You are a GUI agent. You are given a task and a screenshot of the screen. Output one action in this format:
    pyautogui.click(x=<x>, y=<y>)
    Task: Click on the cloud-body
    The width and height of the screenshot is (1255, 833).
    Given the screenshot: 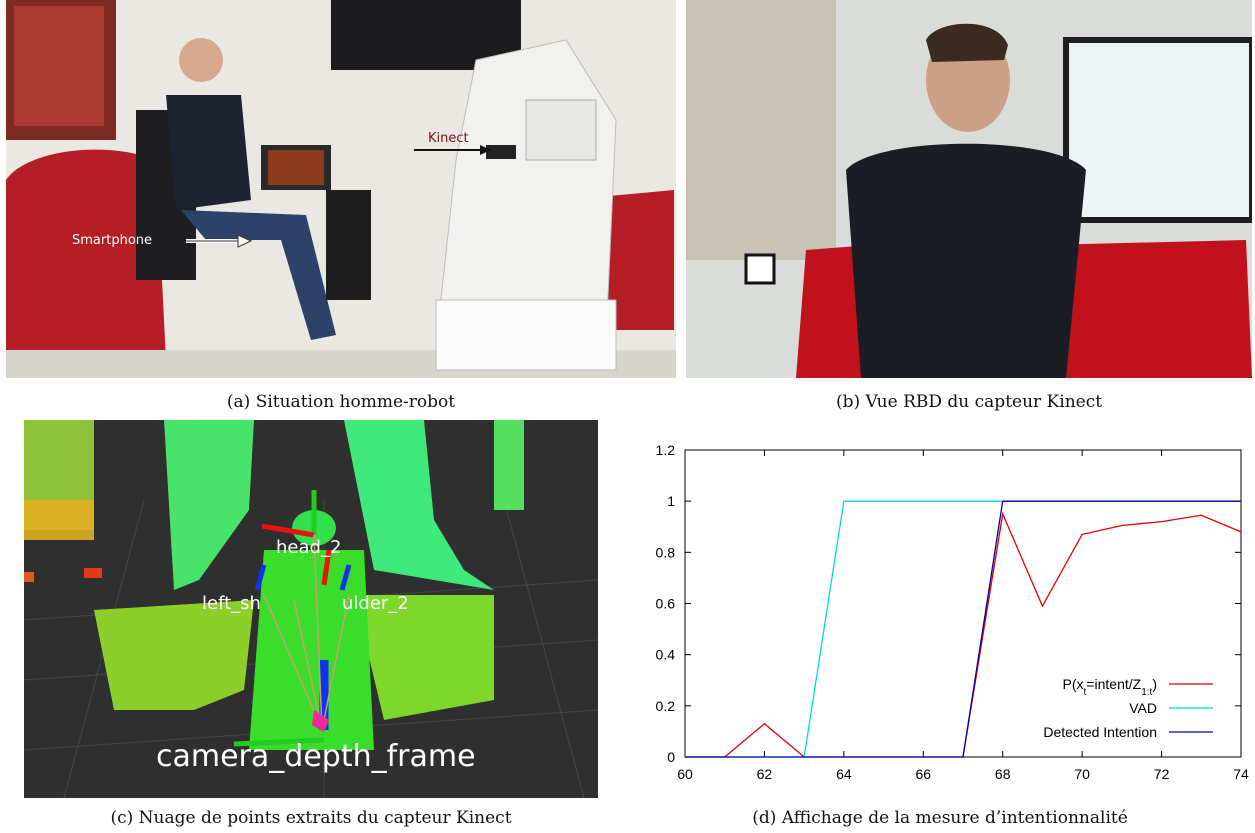 What is the action you would take?
    pyautogui.click(x=311, y=650)
    